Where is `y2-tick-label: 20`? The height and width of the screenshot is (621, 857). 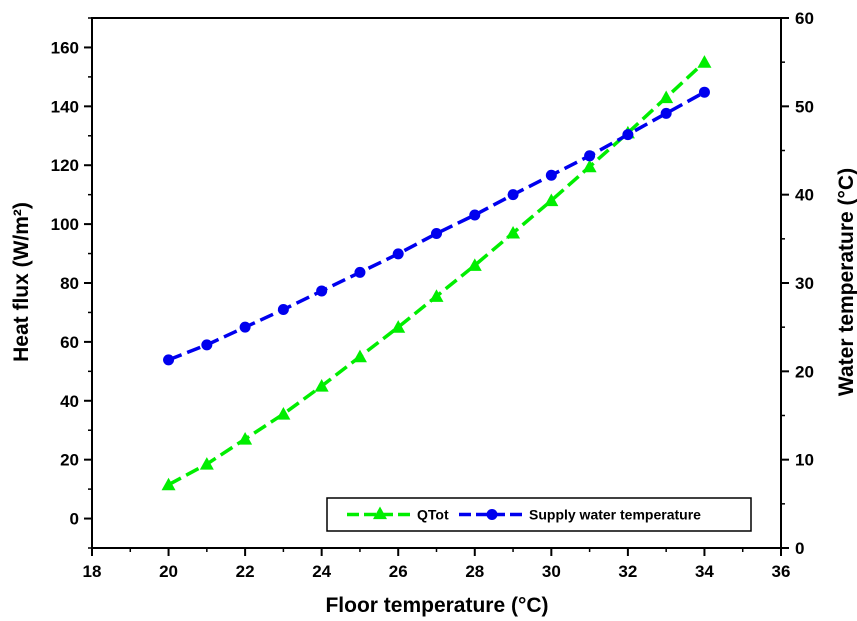
y2-tick-label: 20 is located at coordinates (804, 371).